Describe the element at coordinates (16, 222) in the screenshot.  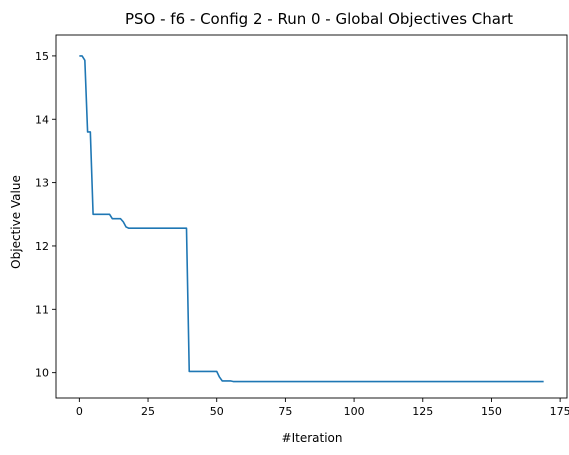
I see `y-axis-label: Objective Value` at that location.